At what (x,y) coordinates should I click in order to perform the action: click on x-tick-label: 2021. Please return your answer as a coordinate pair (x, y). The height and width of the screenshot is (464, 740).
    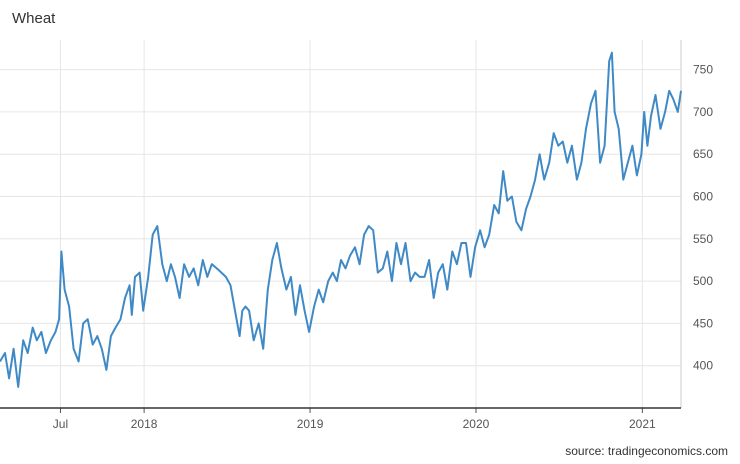
    Looking at the image, I should click on (642, 424).